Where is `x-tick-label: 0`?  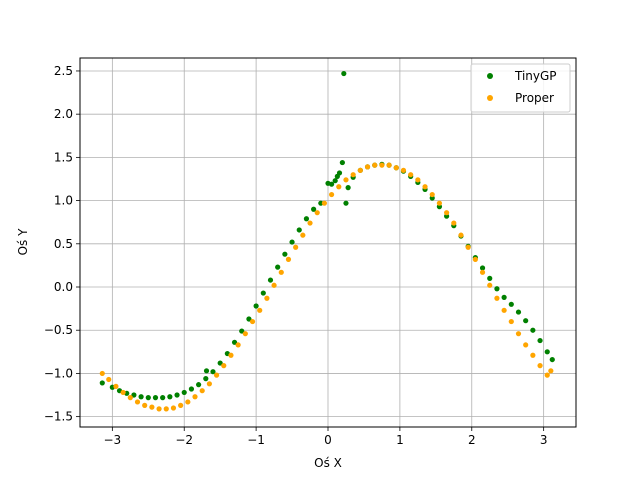 x-tick-label: 0 is located at coordinates (328, 440).